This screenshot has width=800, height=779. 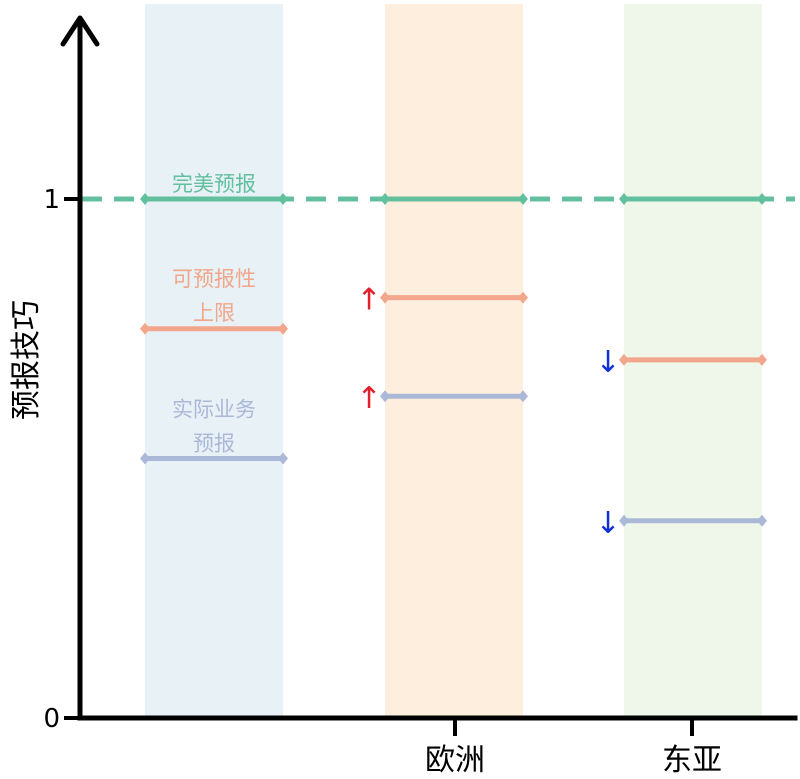 I want to click on up-arrow-upper-1: ↑, so click(x=368, y=300).